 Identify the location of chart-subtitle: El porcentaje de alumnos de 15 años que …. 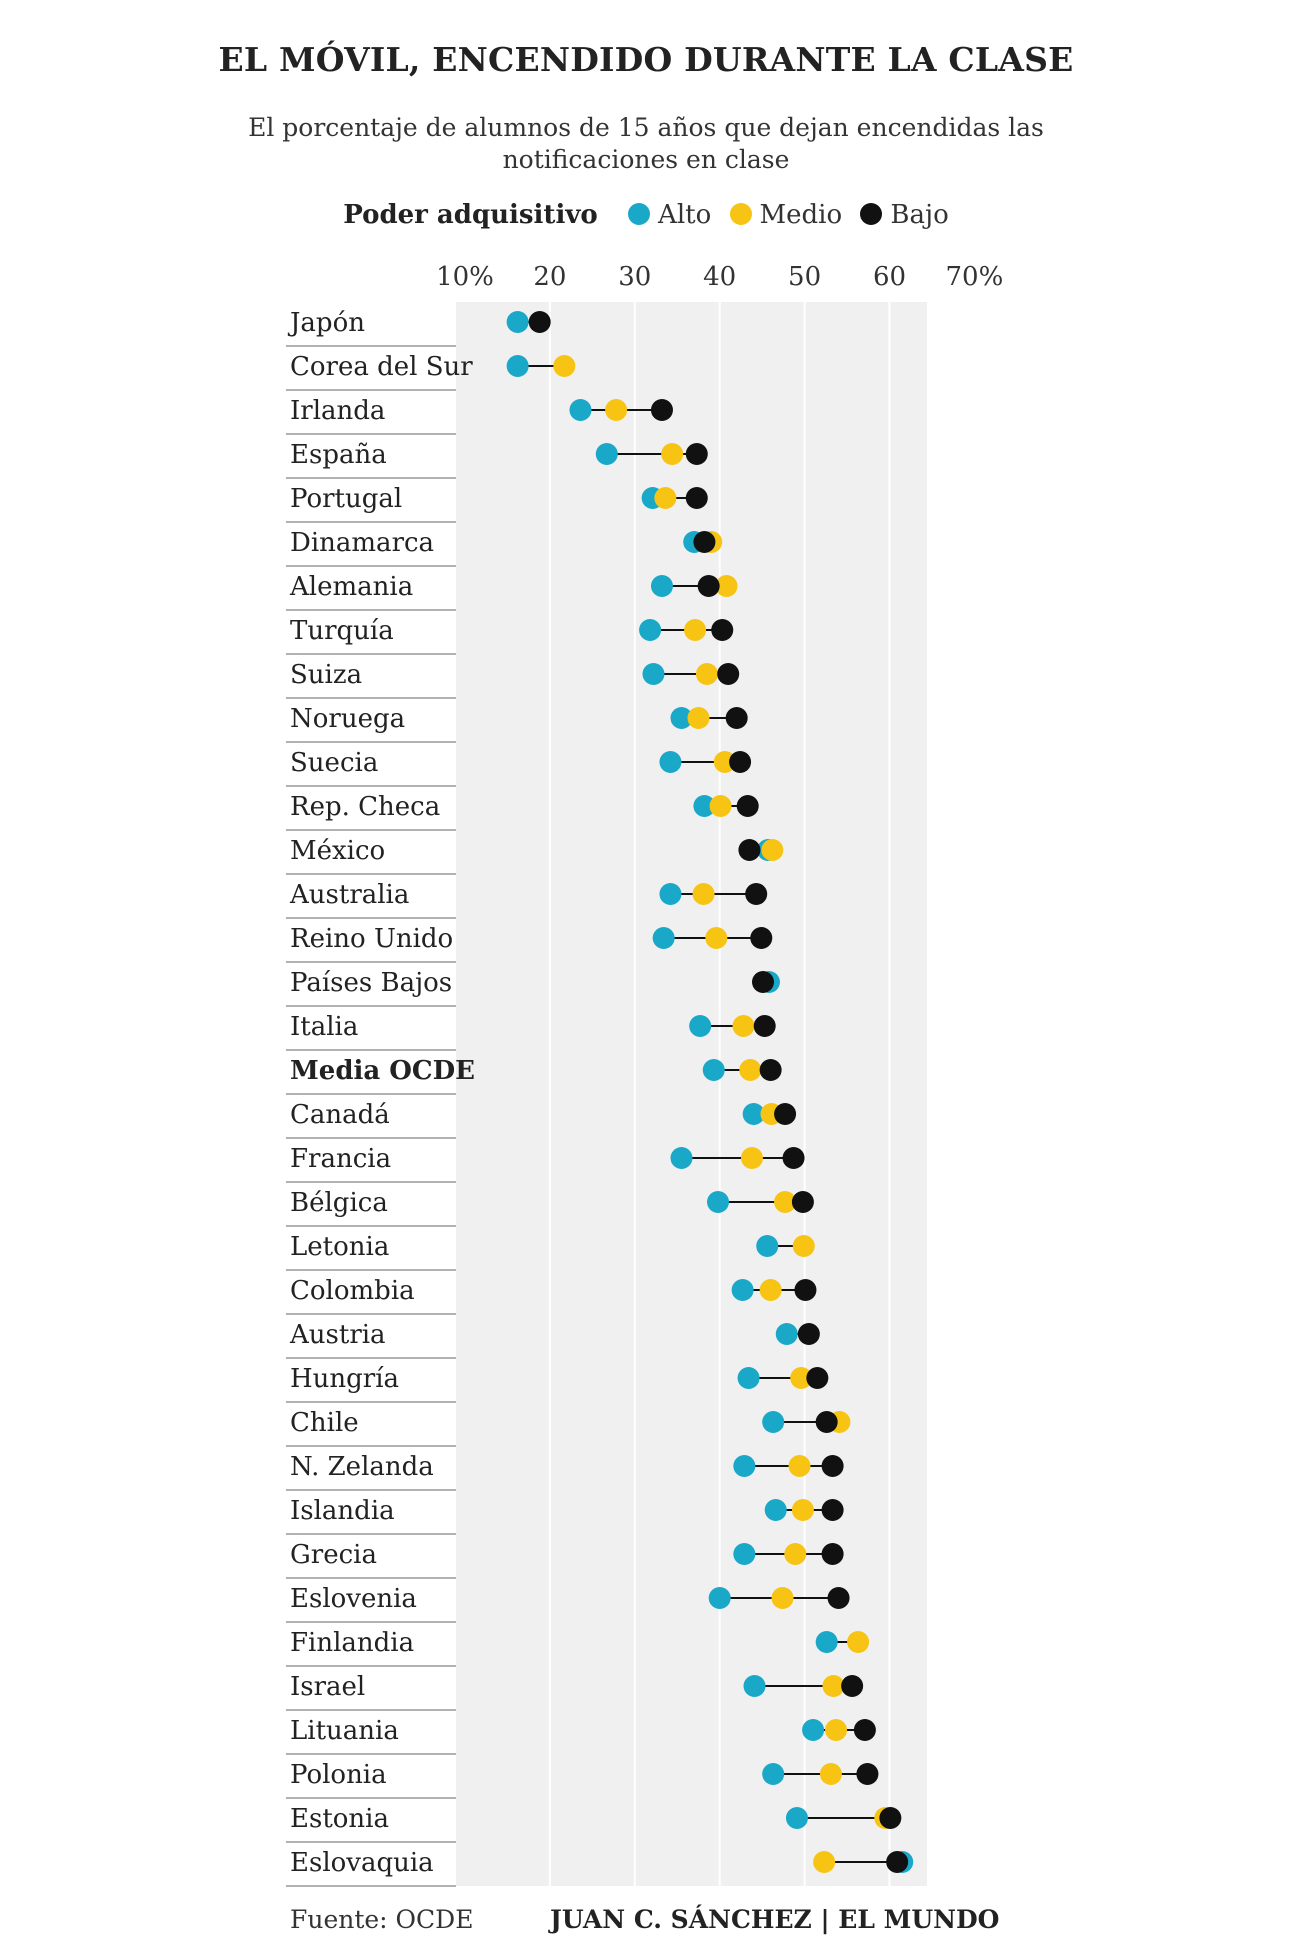
(646, 143).